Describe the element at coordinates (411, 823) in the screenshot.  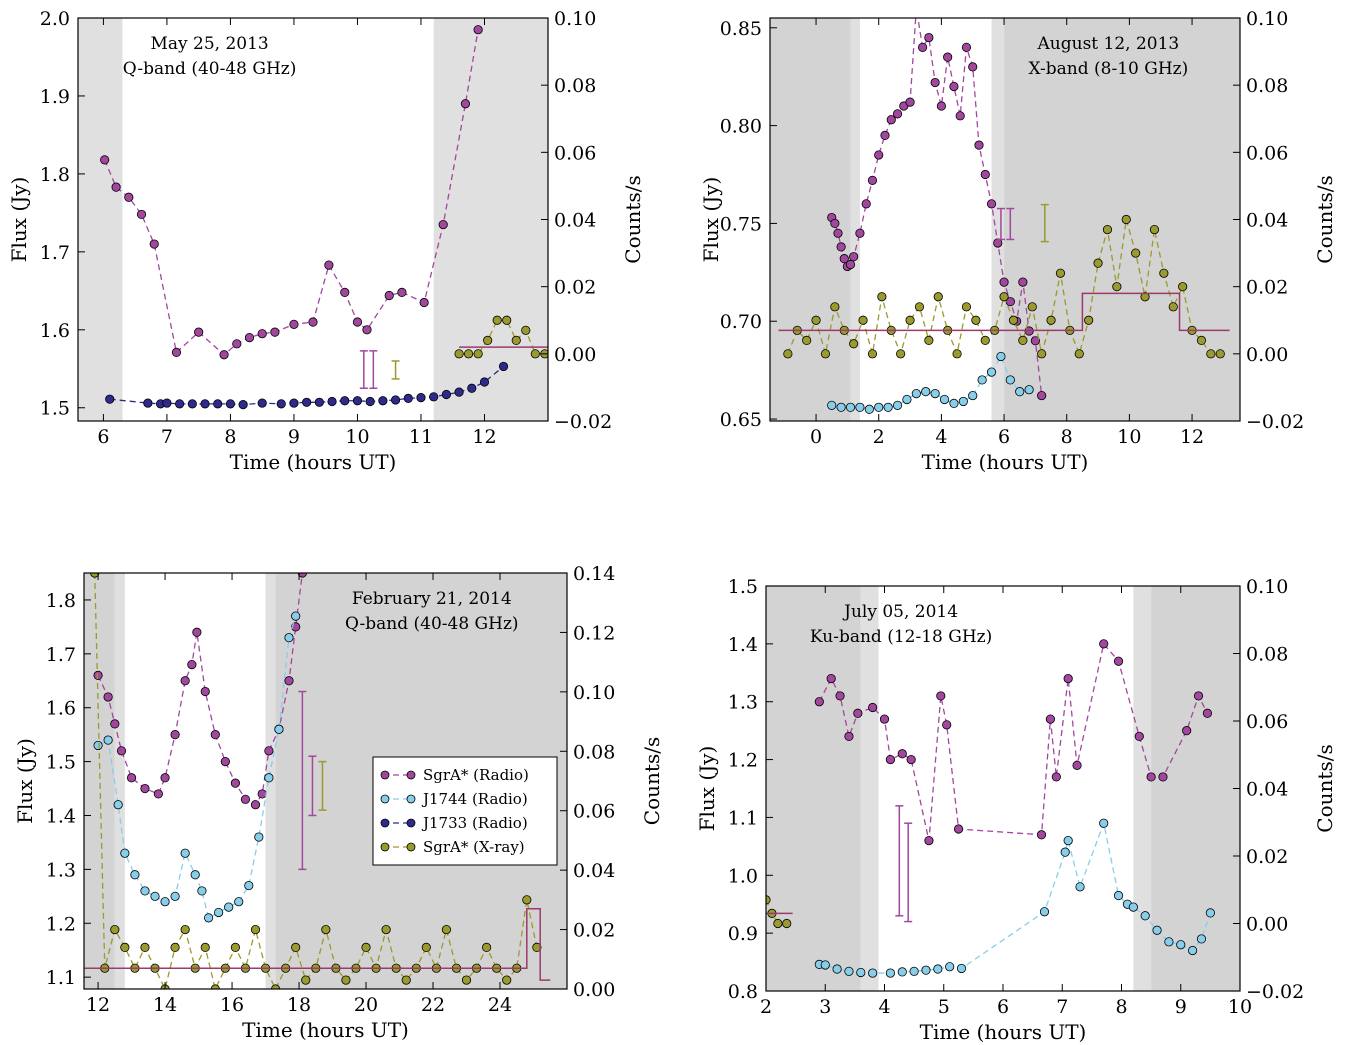
I see `legend-marker` at that location.